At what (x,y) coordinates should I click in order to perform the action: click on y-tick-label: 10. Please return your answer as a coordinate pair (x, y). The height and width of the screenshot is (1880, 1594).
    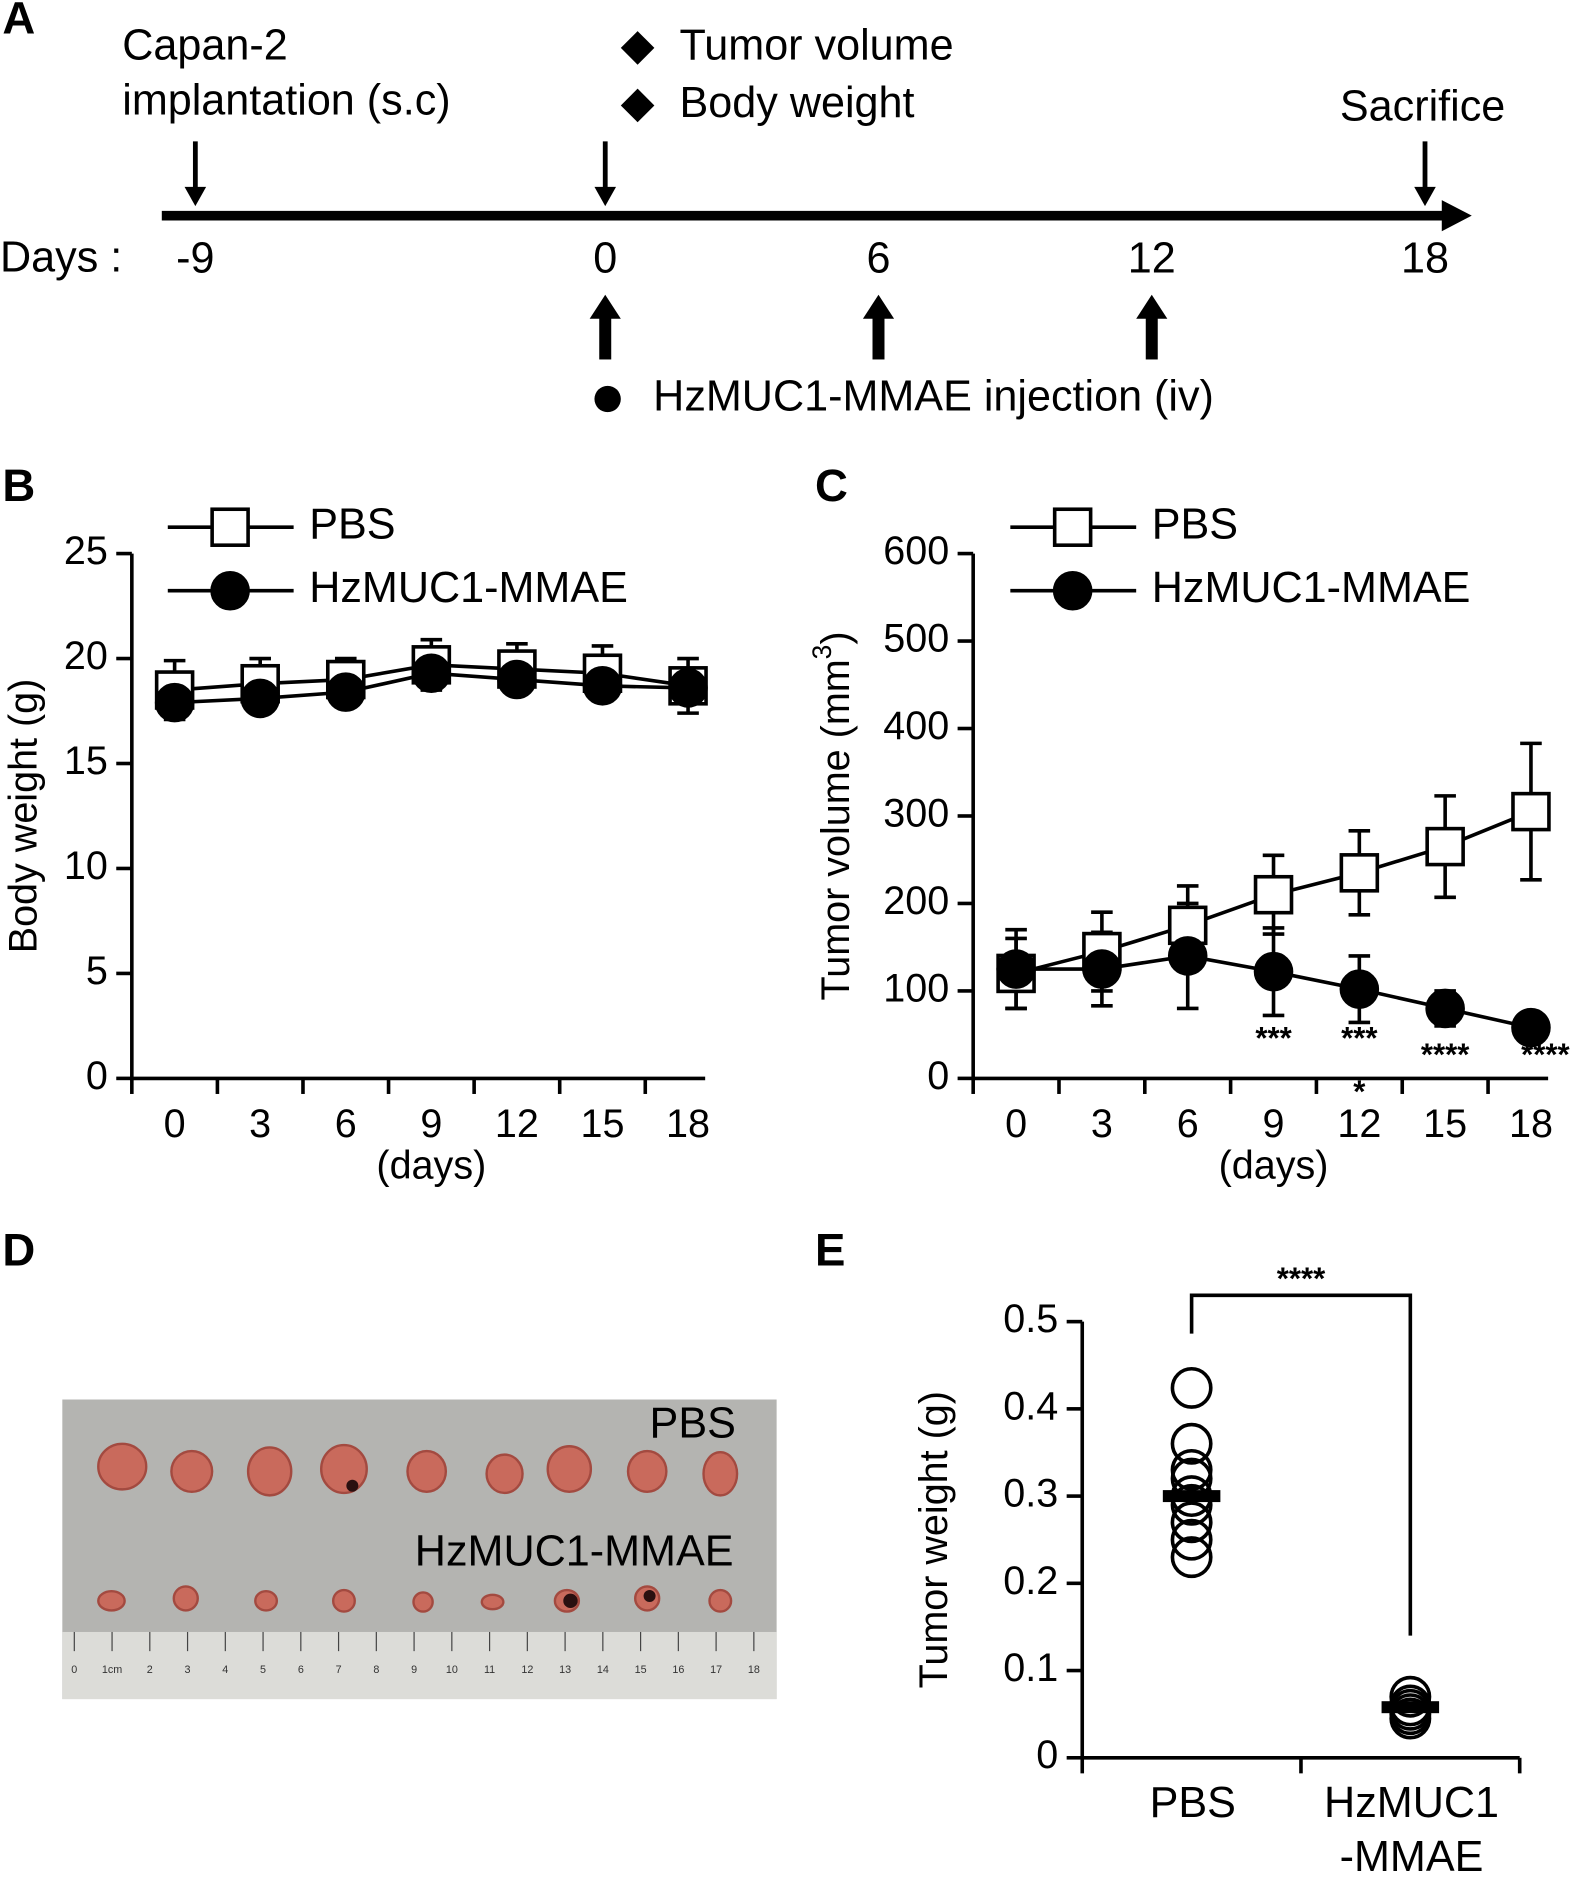
    Looking at the image, I should click on (86, 866).